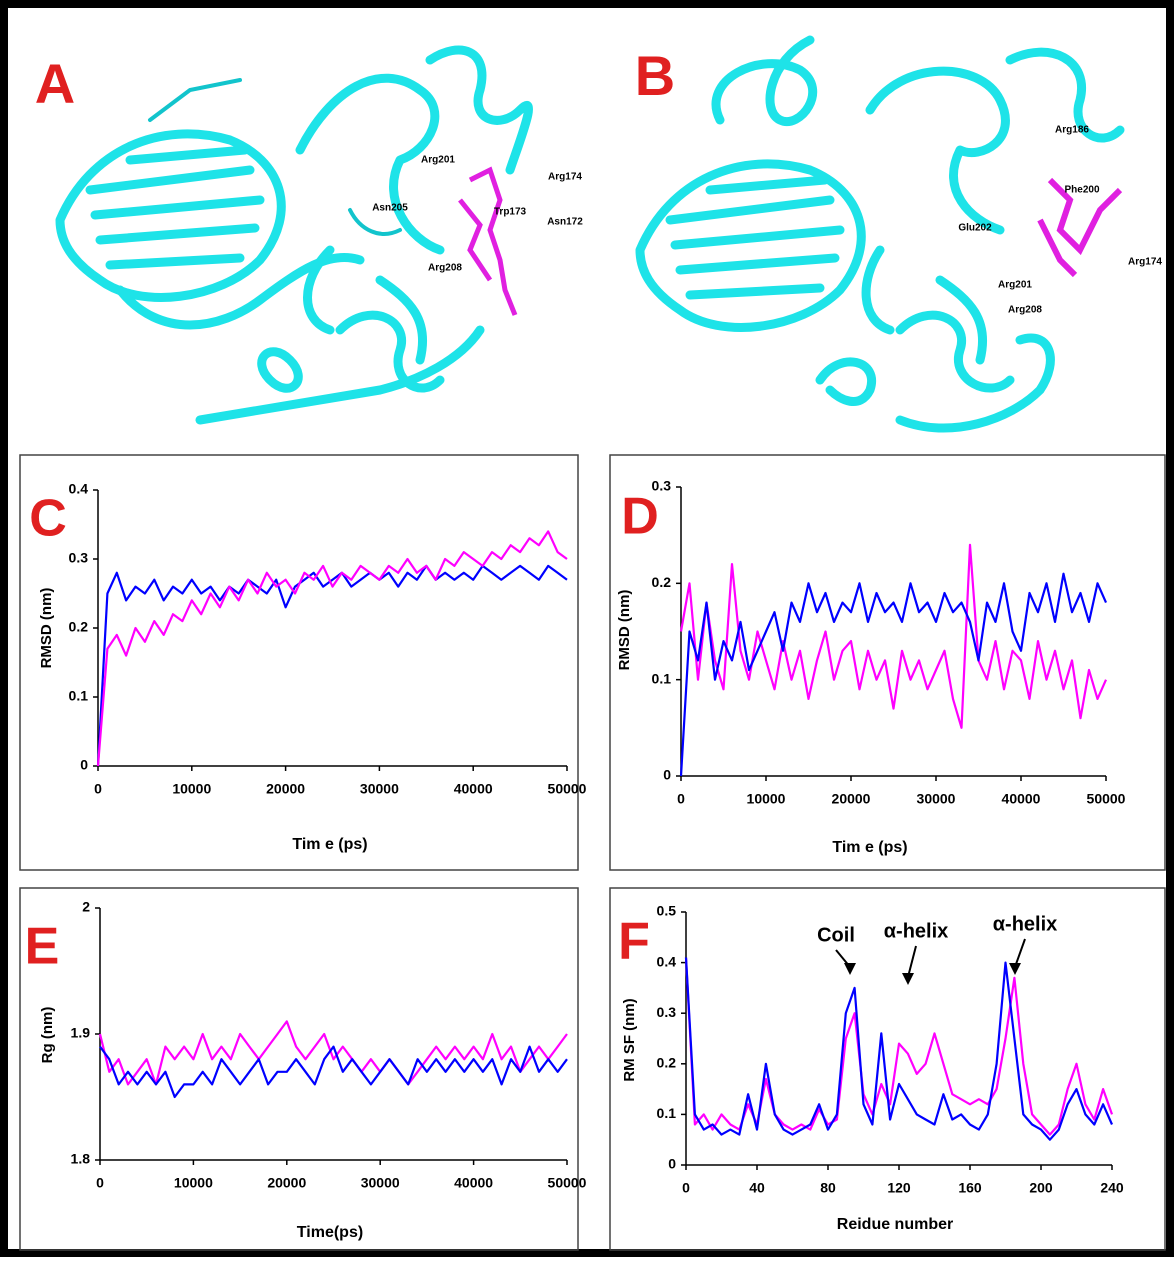 The width and height of the screenshot is (1174, 1262). What do you see at coordinates (86, 907) in the screenshot?
I see `y-tick-label: 2` at bounding box center [86, 907].